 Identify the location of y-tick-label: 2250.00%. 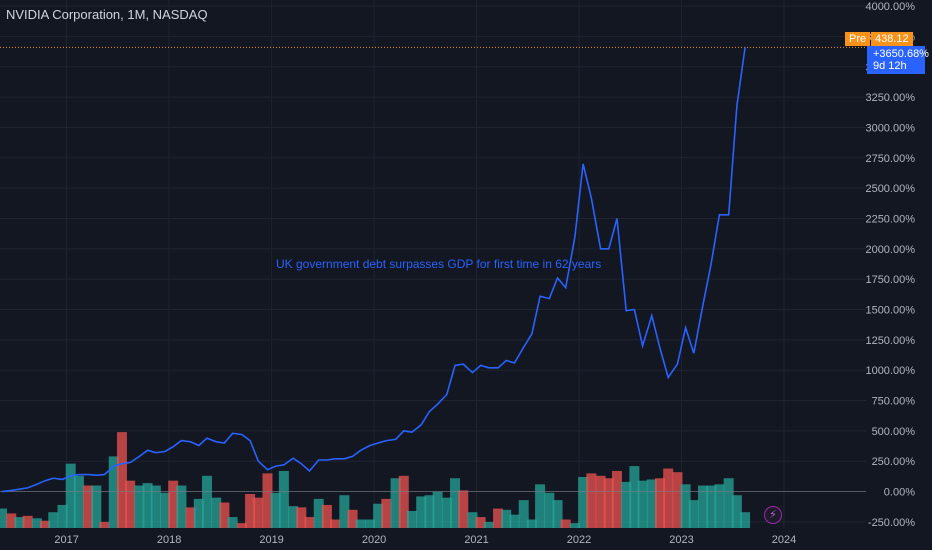
(890, 219).